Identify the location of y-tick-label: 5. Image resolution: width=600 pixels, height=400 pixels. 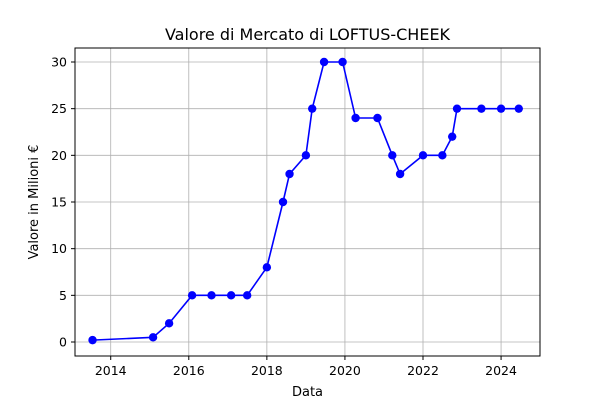
(63, 295).